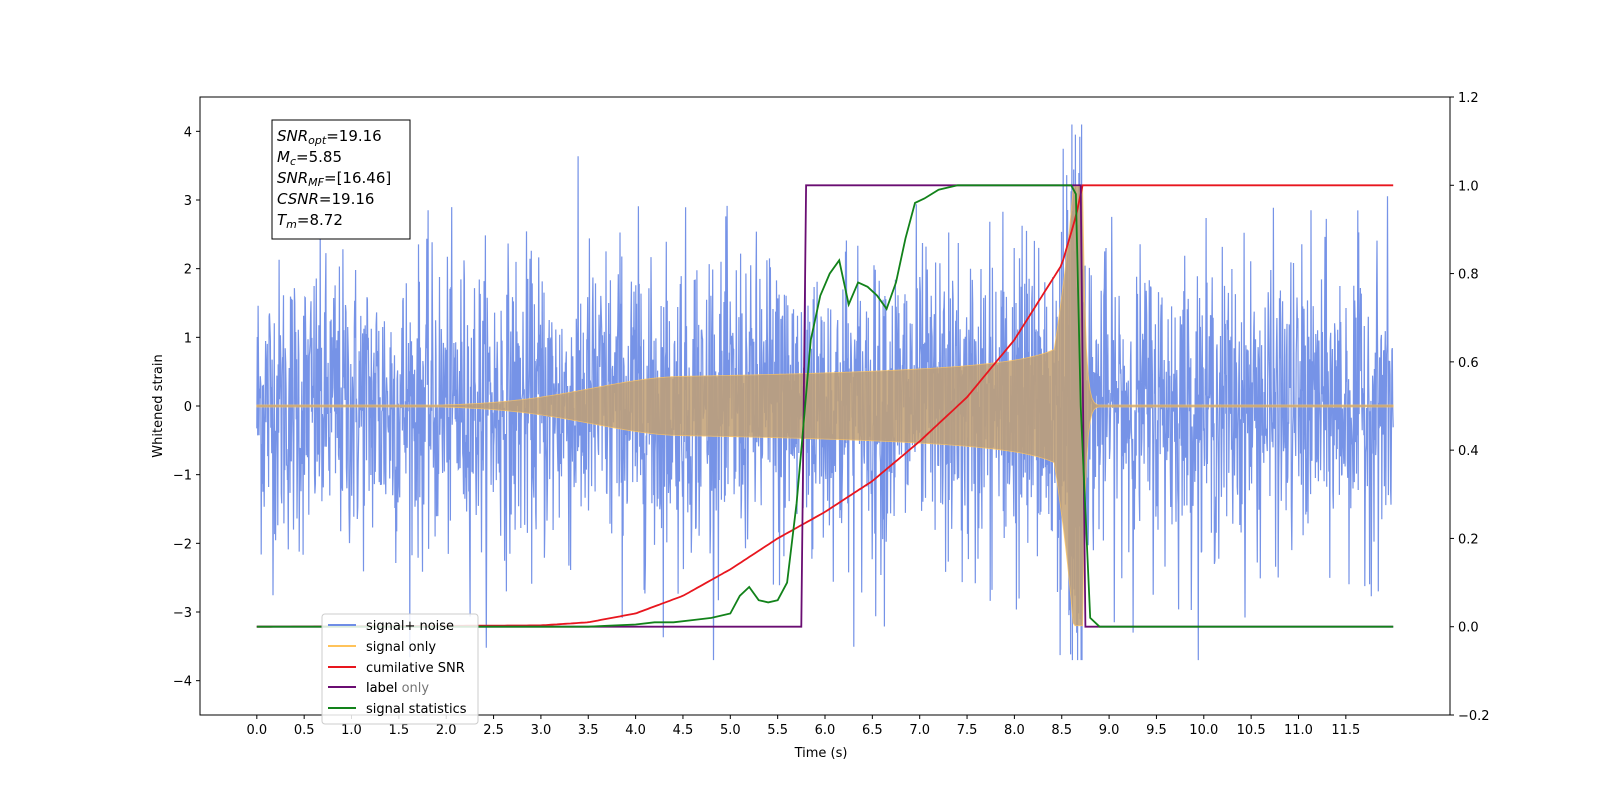 This screenshot has width=1600, height=800. I want to click on x-tick-label: 2.5, so click(493, 730).